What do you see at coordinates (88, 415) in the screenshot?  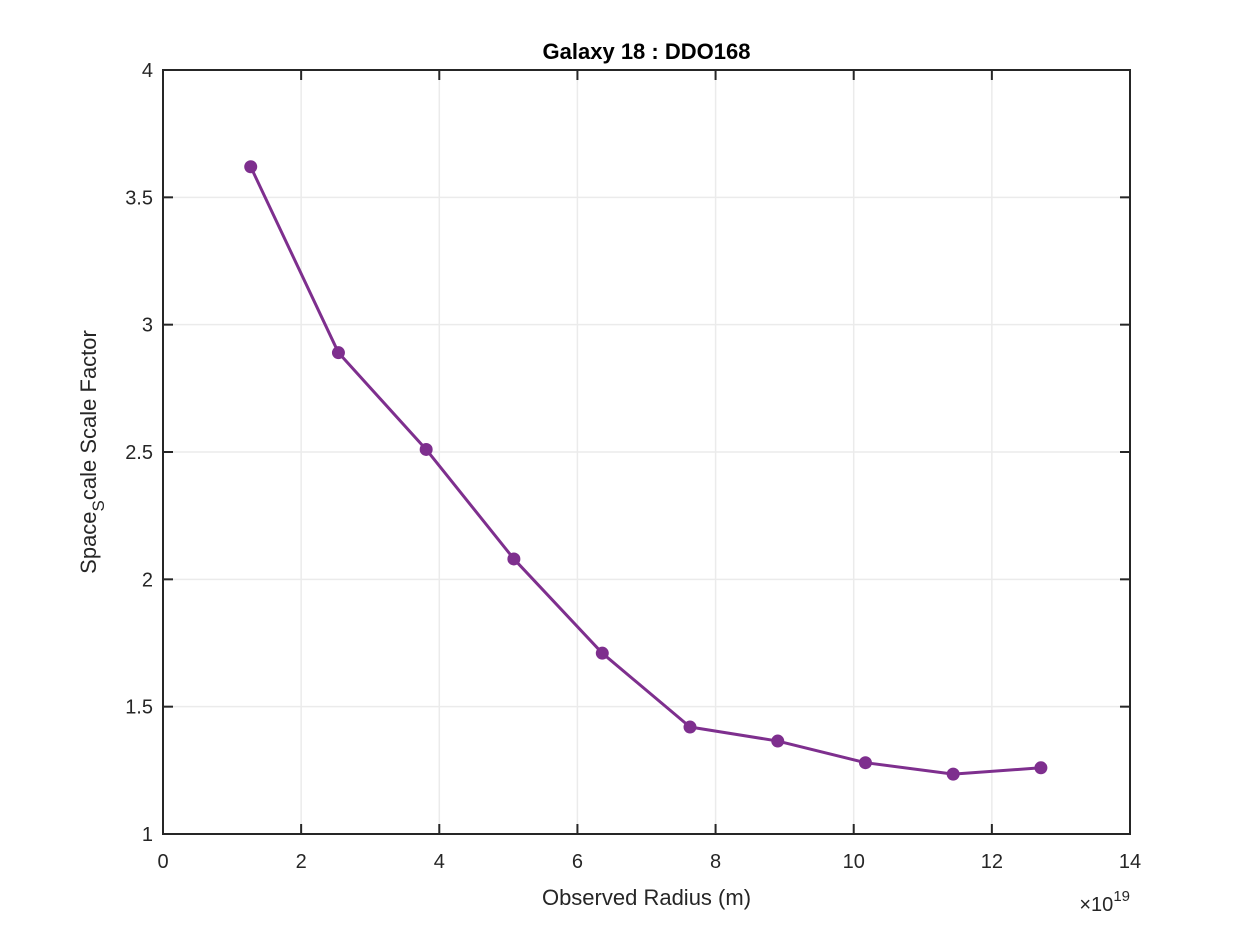 I see `y-axis-label-rest: cale Scale Factor` at bounding box center [88, 415].